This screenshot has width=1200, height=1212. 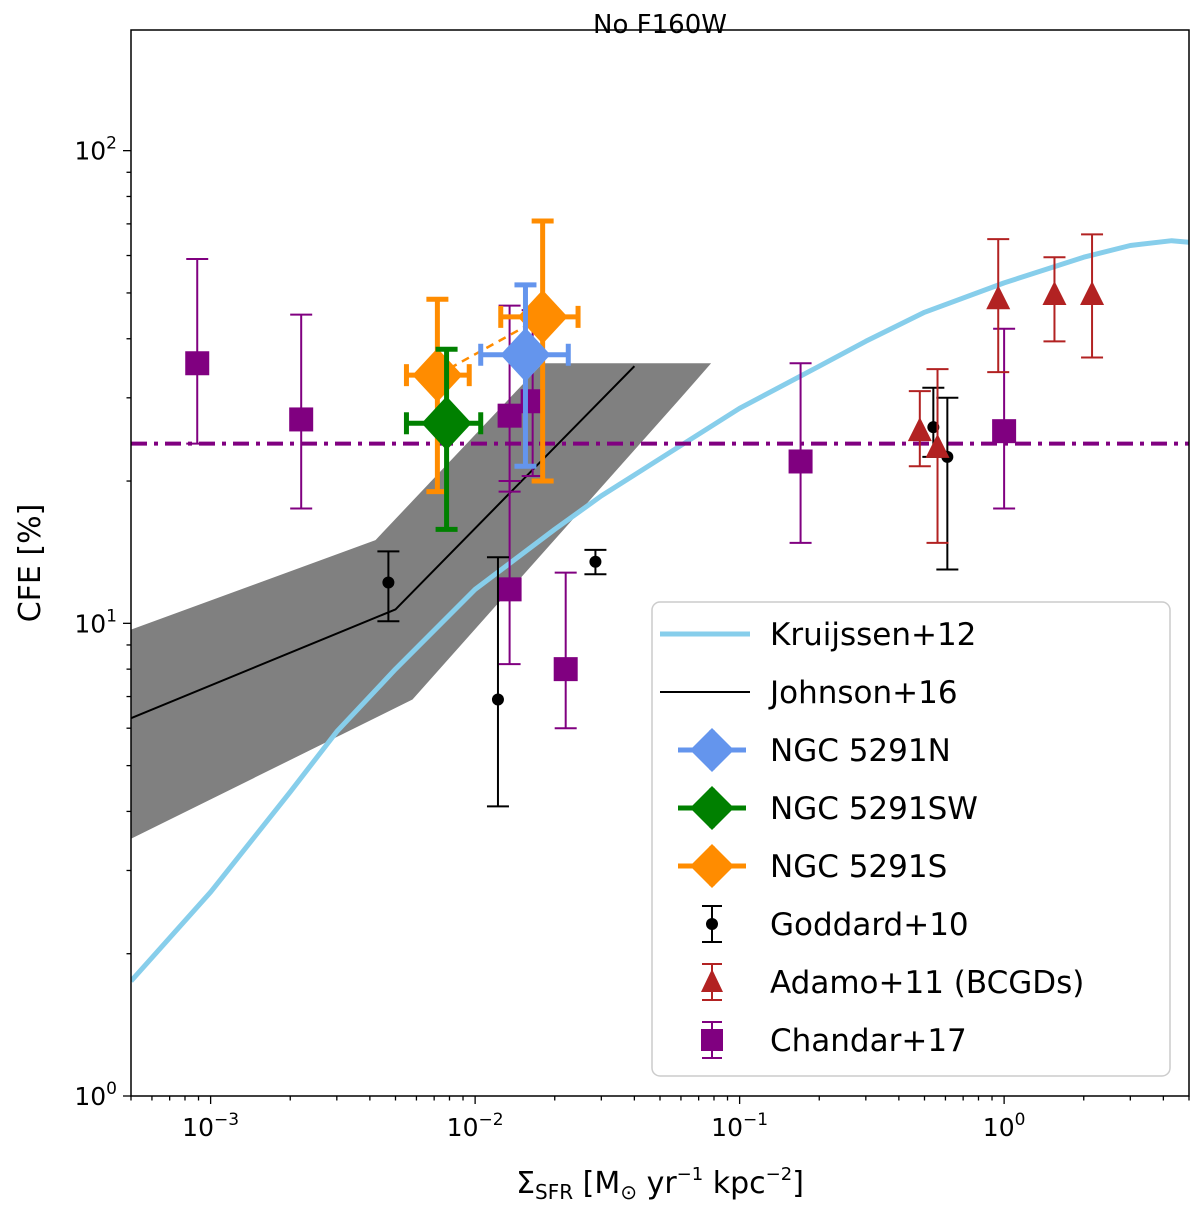 I want to click on x-tick-label: 10⁻², so click(x=475, y=1126).